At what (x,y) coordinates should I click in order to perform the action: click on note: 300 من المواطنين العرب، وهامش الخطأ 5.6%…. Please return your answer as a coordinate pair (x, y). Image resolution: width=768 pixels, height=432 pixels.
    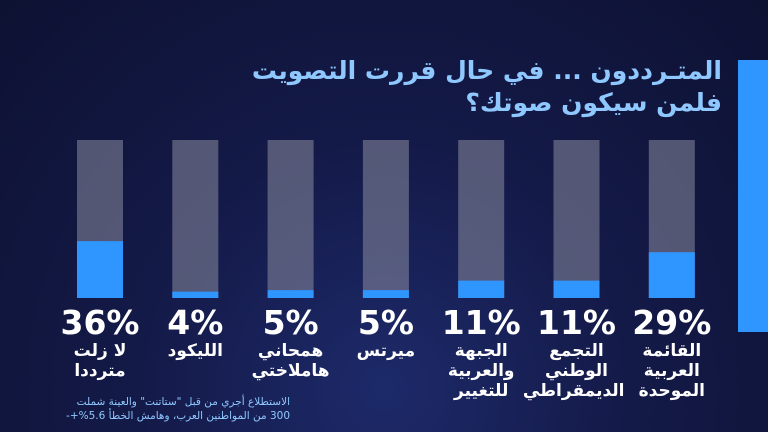
    Looking at the image, I should click on (178, 416).